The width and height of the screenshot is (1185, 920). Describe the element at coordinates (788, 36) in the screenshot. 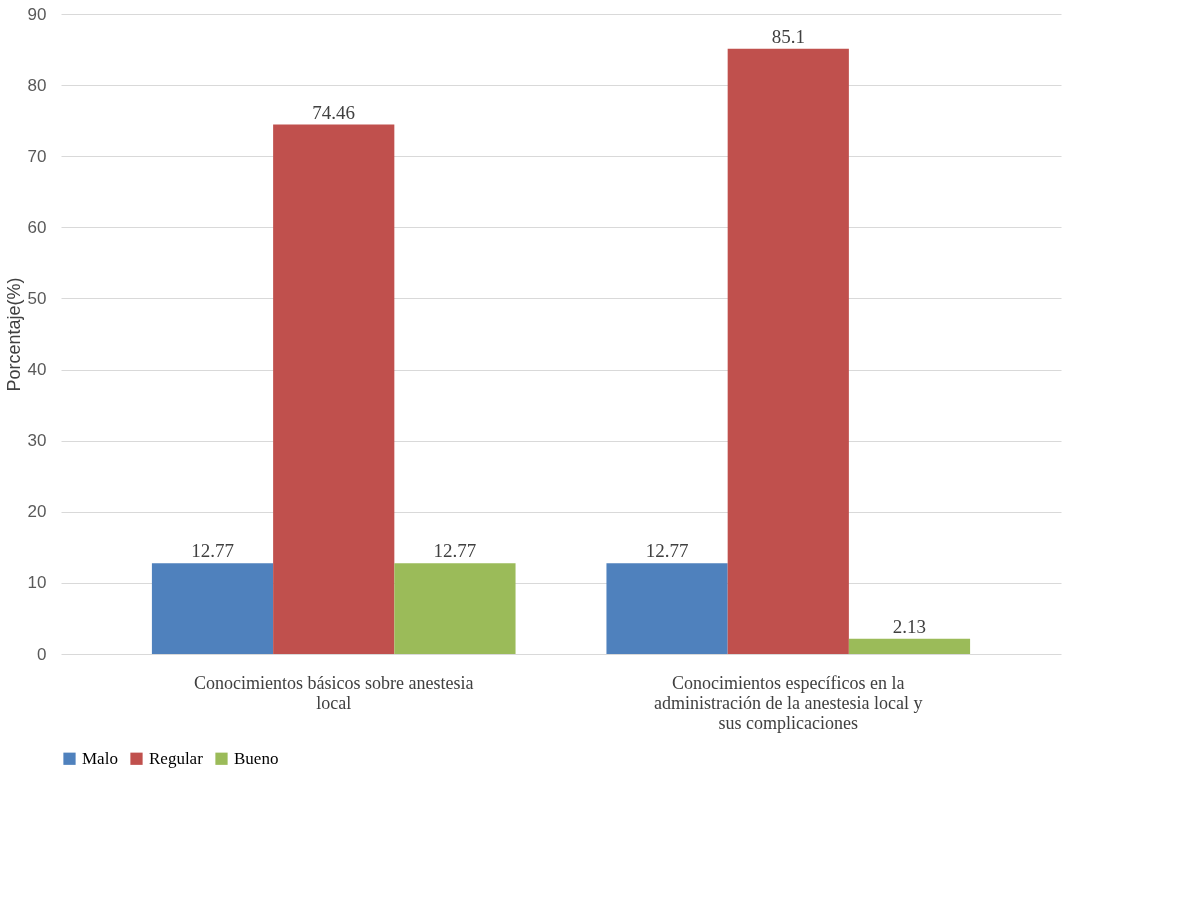

I see `data-label: 85.1` at that location.